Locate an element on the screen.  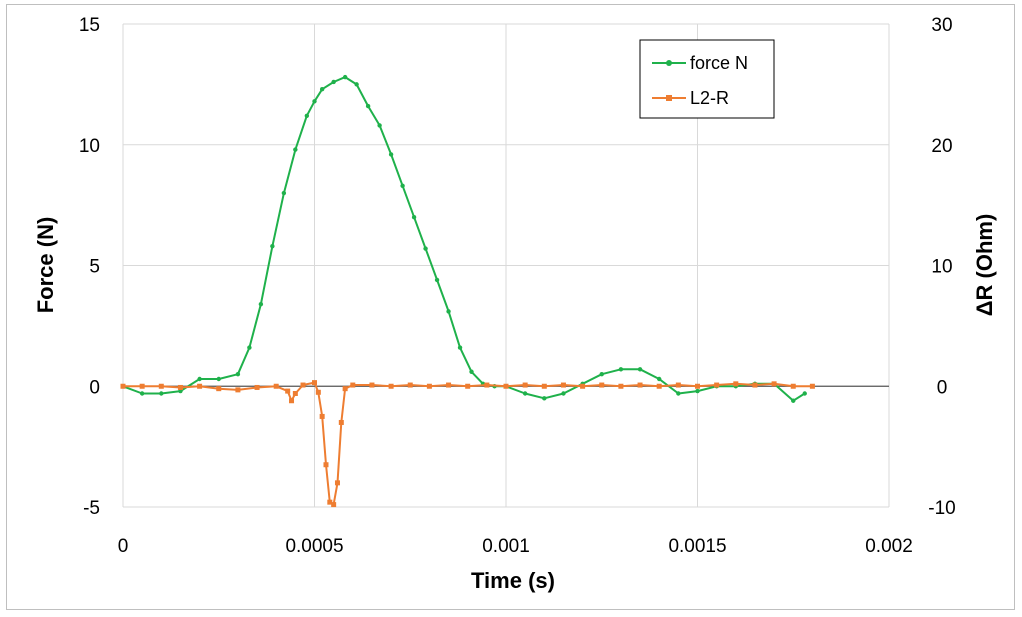
y2-tick-label: 0 is located at coordinates (942, 387).